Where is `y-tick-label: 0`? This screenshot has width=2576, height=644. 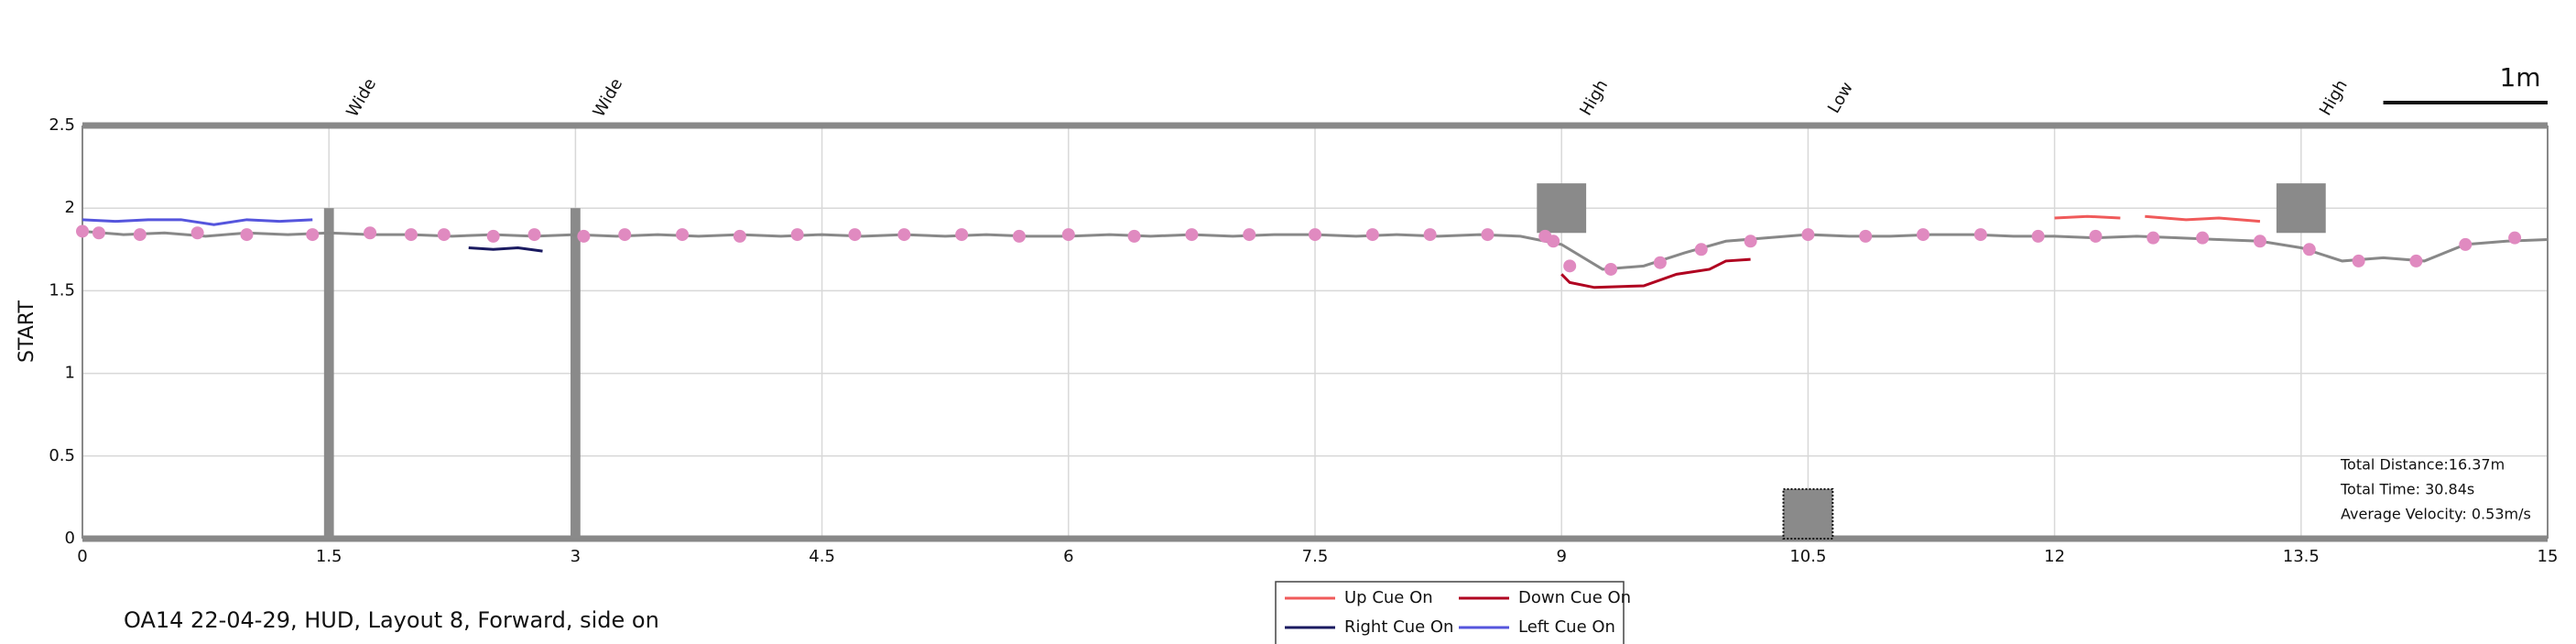
y-tick-label: 0 is located at coordinates (70, 539).